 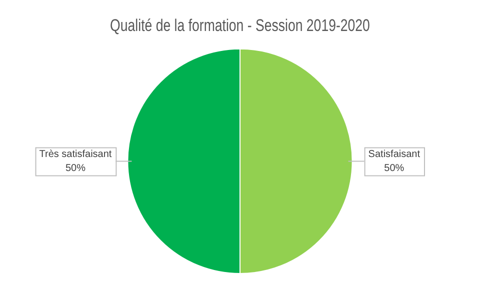 What do you see at coordinates (394, 154) in the screenshot?
I see `slice-label: Satisfaisant` at bounding box center [394, 154].